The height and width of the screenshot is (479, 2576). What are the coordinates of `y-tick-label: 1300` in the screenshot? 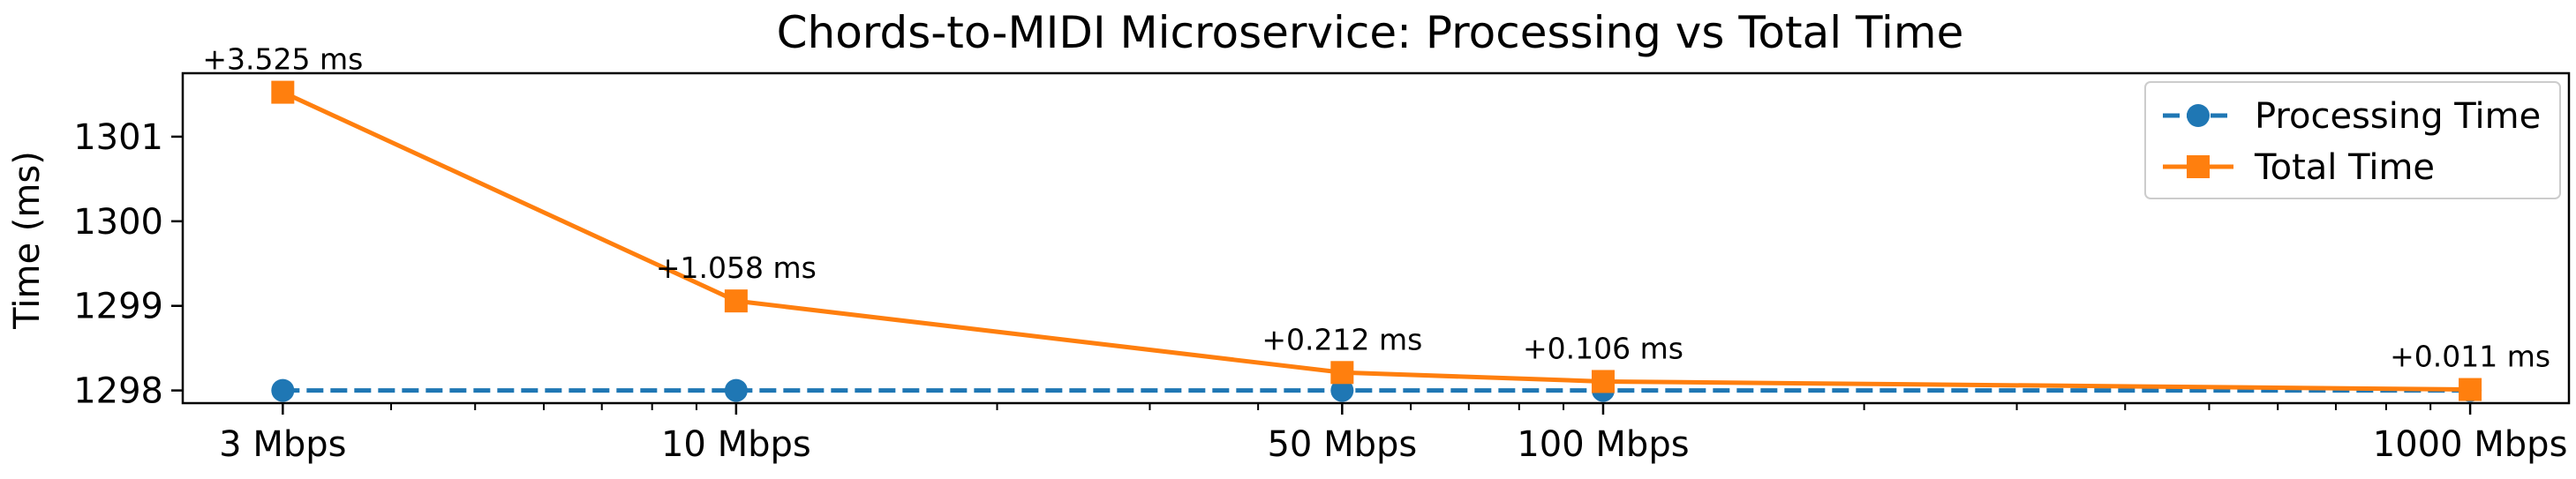 It's located at (118, 222).